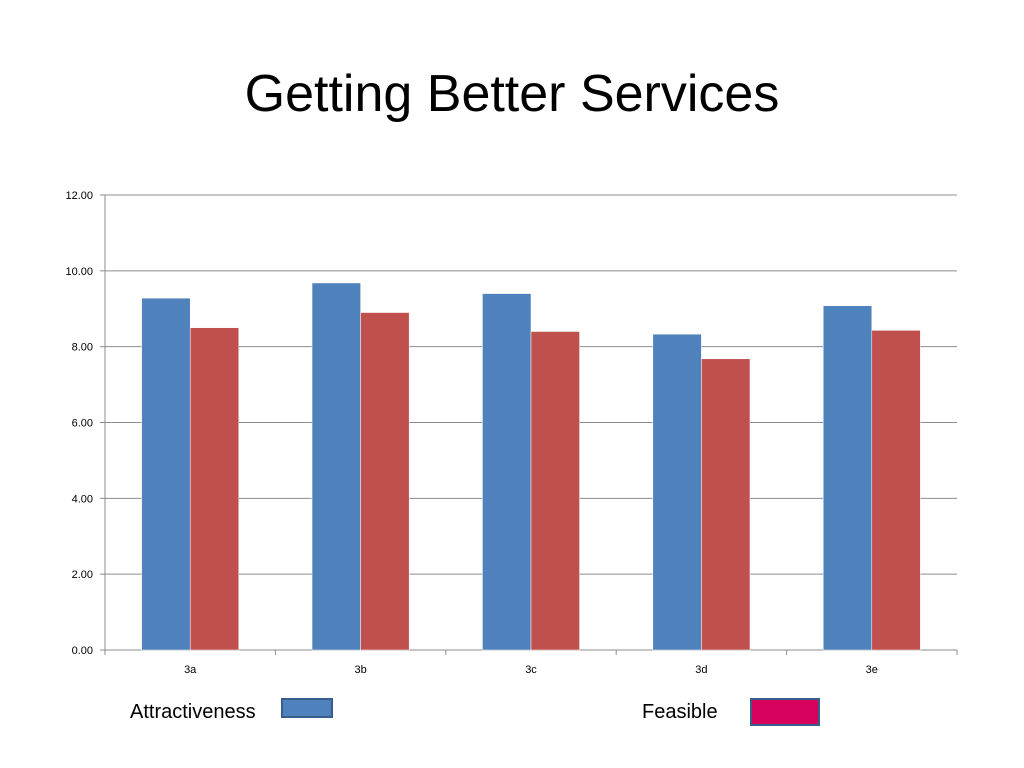  Describe the element at coordinates (214, 489) in the screenshot. I see `bar-feasible-3a` at that location.